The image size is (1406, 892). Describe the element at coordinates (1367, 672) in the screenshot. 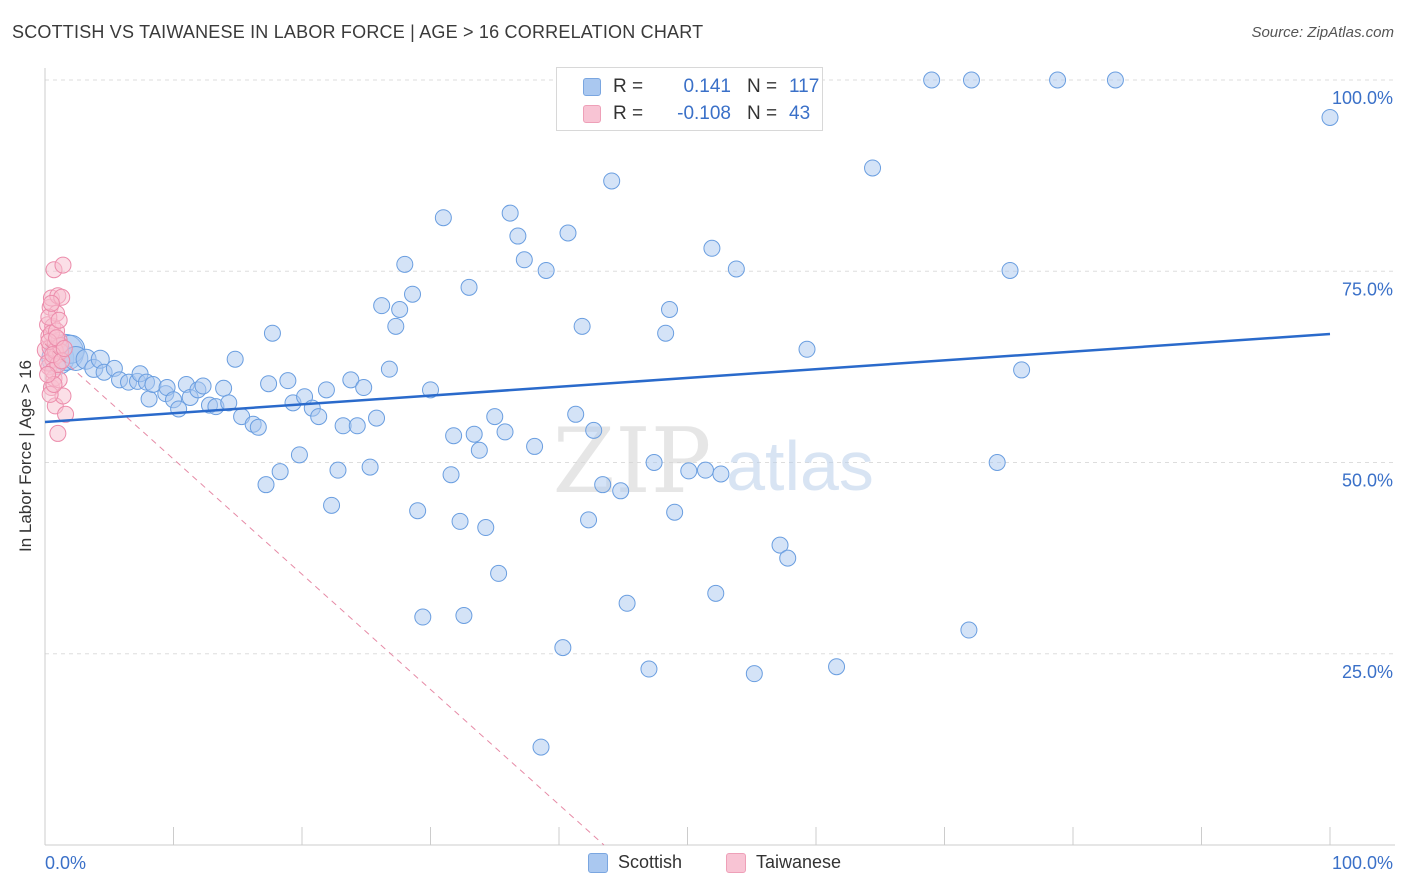

I see `y-tick-label: 25.0%` at that location.